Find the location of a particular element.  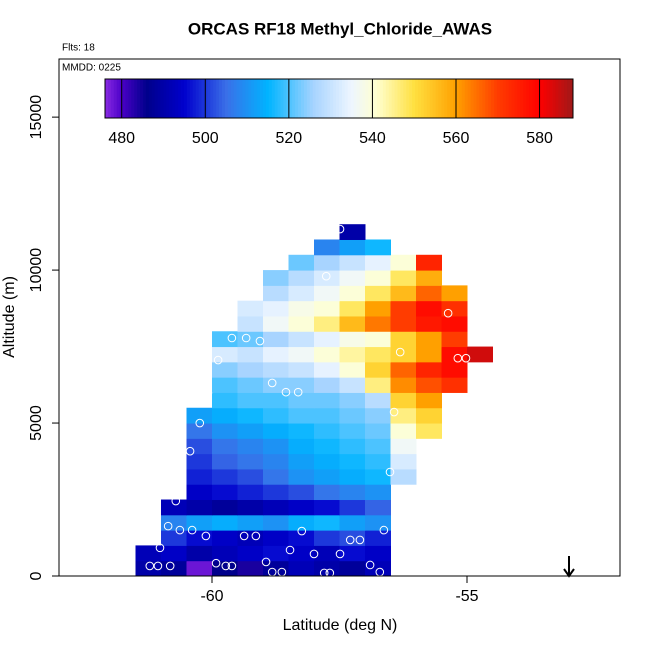

colorbar-tick-label: 580 is located at coordinates (539, 138).